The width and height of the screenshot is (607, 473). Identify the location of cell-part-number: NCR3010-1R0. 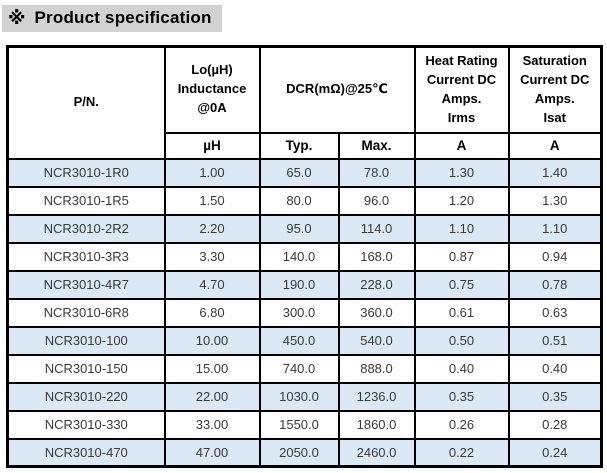
(86, 172).